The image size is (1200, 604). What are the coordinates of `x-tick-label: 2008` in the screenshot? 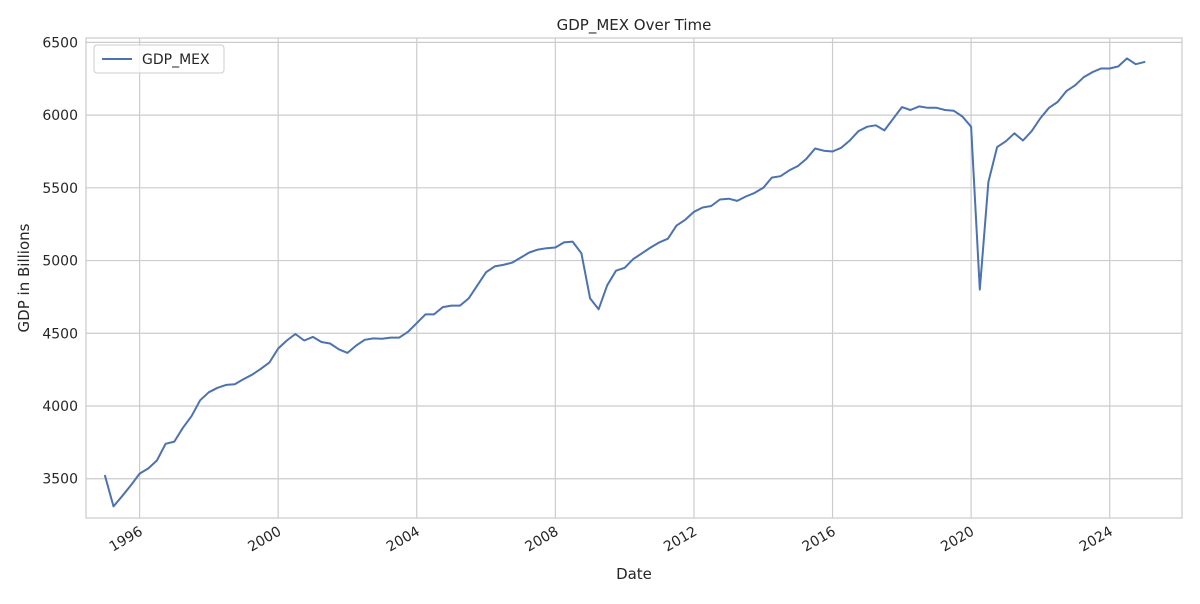 It's located at (541, 540).